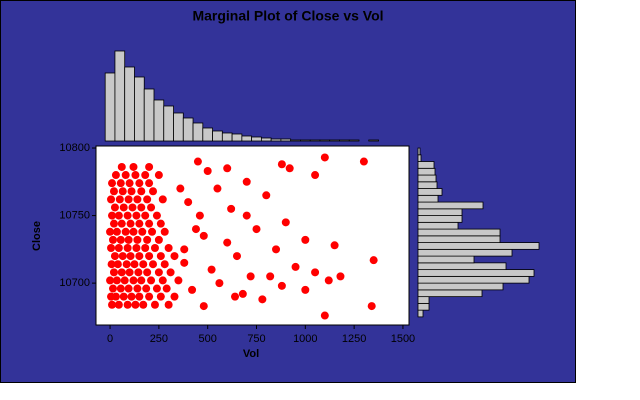 The width and height of the screenshot is (640, 400). What do you see at coordinates (403, 339) in the screenshot?
I see `x-tick-label: 1500` at bounding box center [403, 339].